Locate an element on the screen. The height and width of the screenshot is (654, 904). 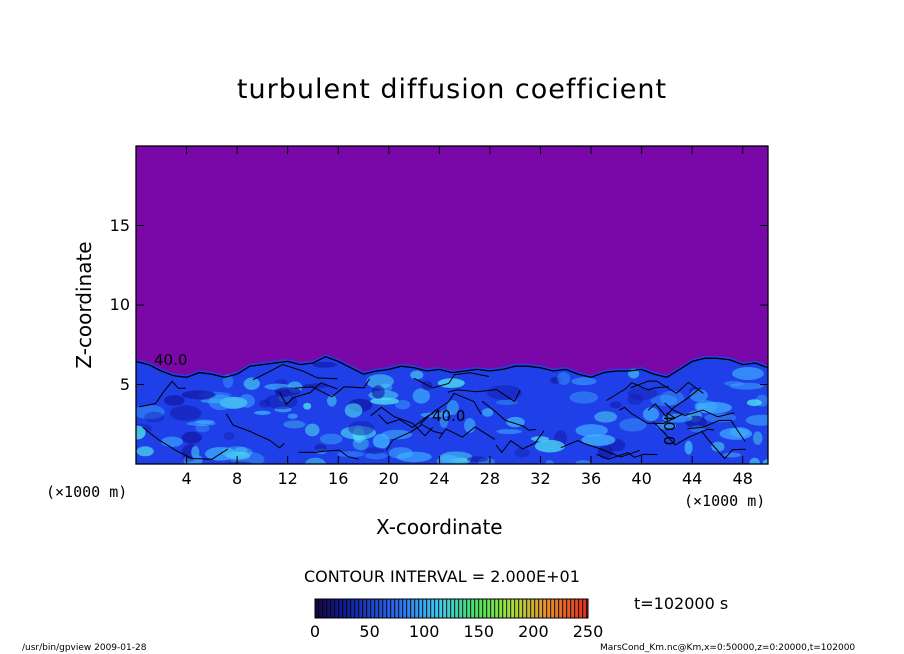
y-tick-label: 15 is located at coordinates (119, 225).